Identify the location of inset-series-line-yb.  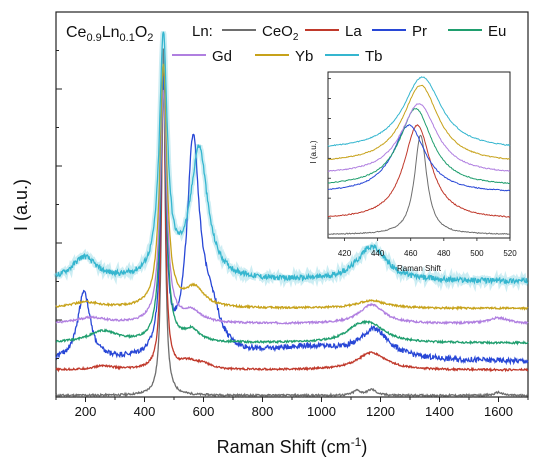
(419, 122).